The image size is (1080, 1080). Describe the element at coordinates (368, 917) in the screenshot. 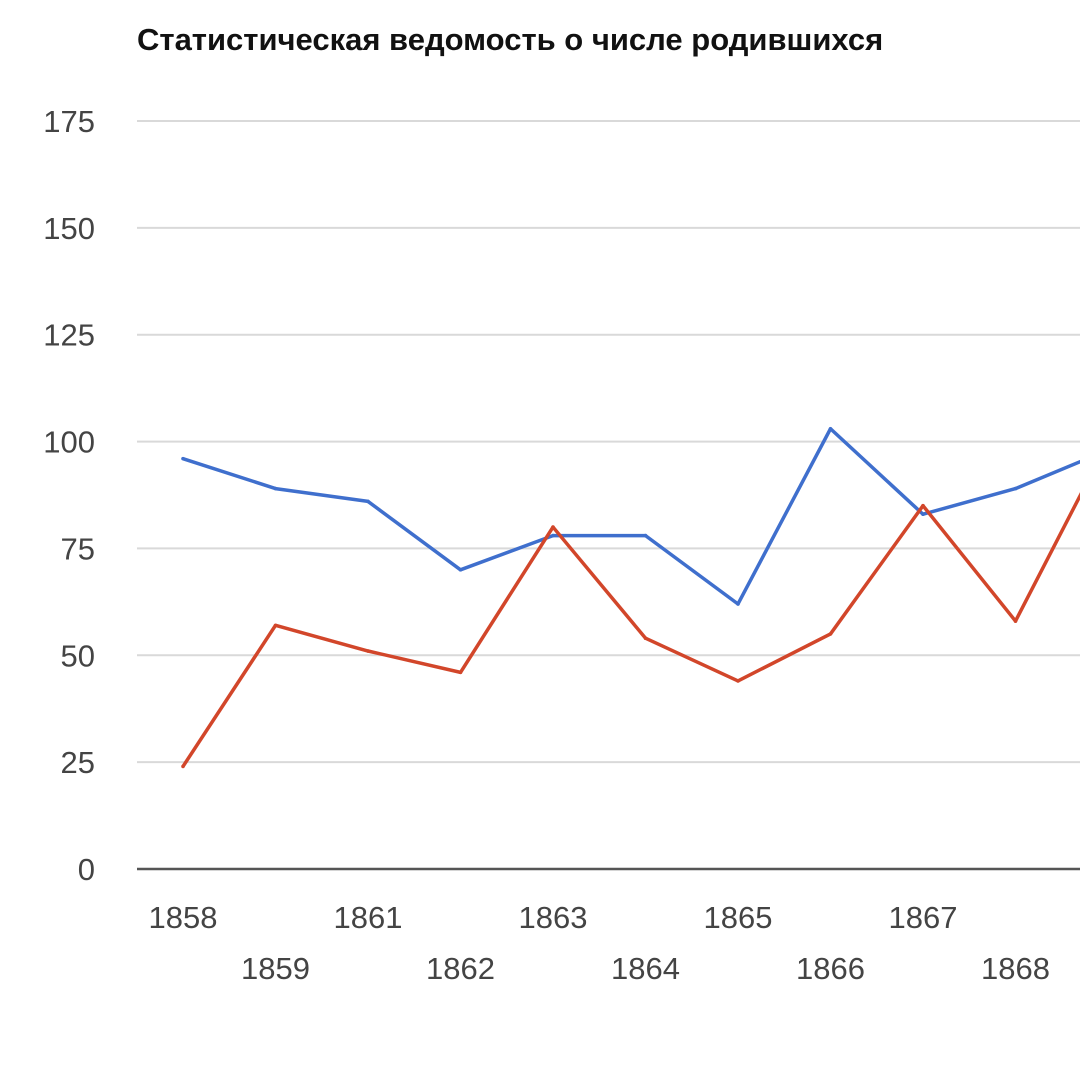

I see `x-tick-label: 1861` at that location.